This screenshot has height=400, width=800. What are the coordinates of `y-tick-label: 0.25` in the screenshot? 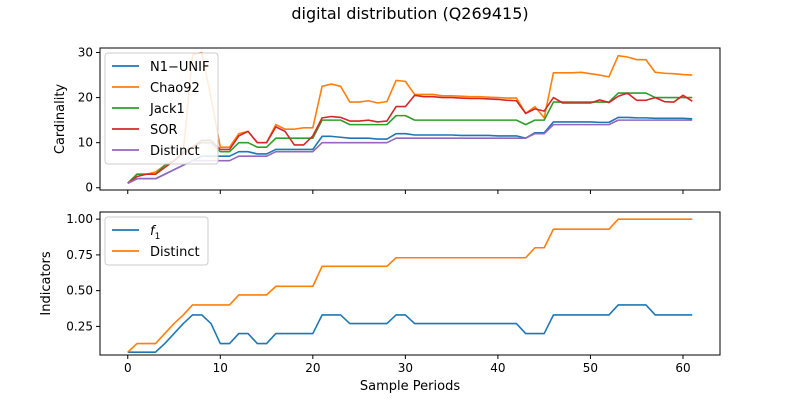 It's located at (79, 326).